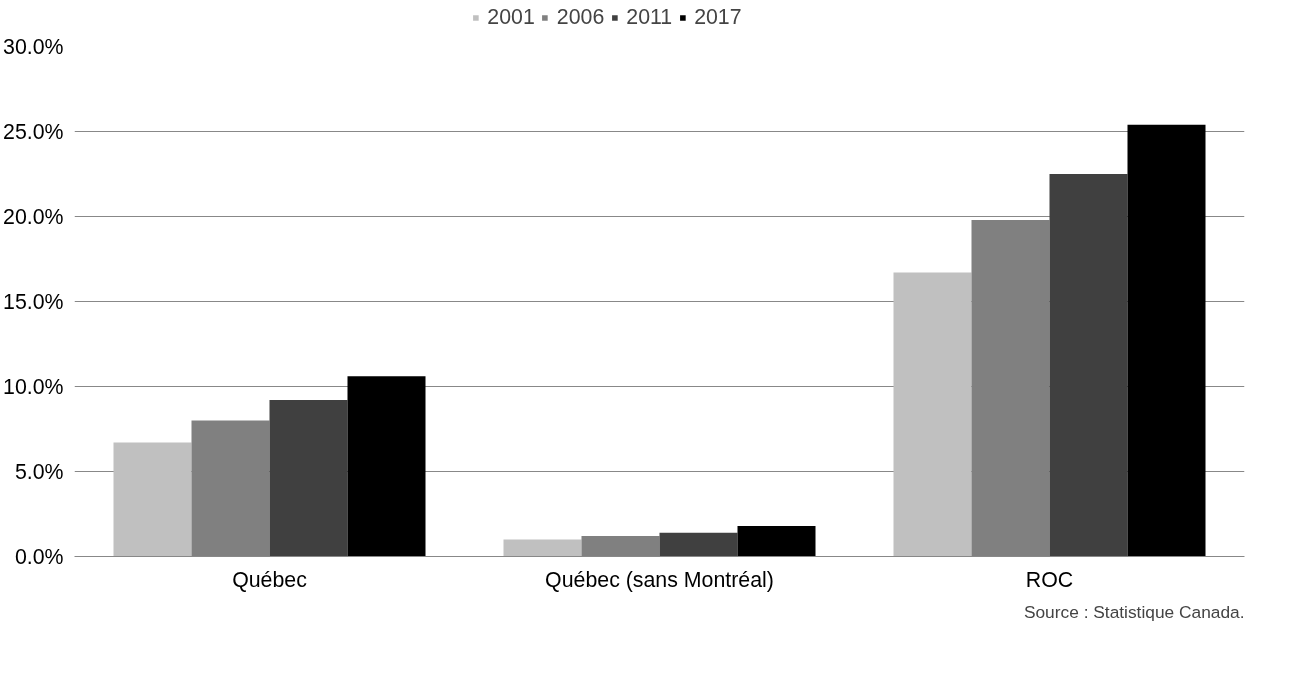 The image size is (1314, 692). I want to click on y-tick-label: 30.0%, so click(33, 46).